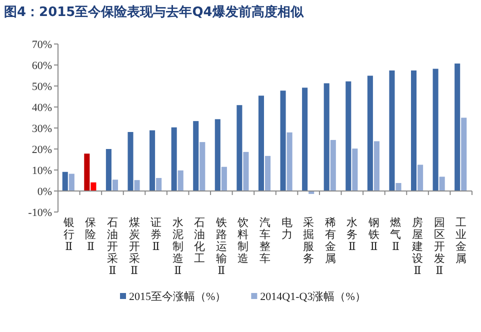 This screenshot has width=481, height=332. Describe the element at coordinates (352, 234) in the screenshot. I see `x-tick-label: 水务Ⅱ` at that location.